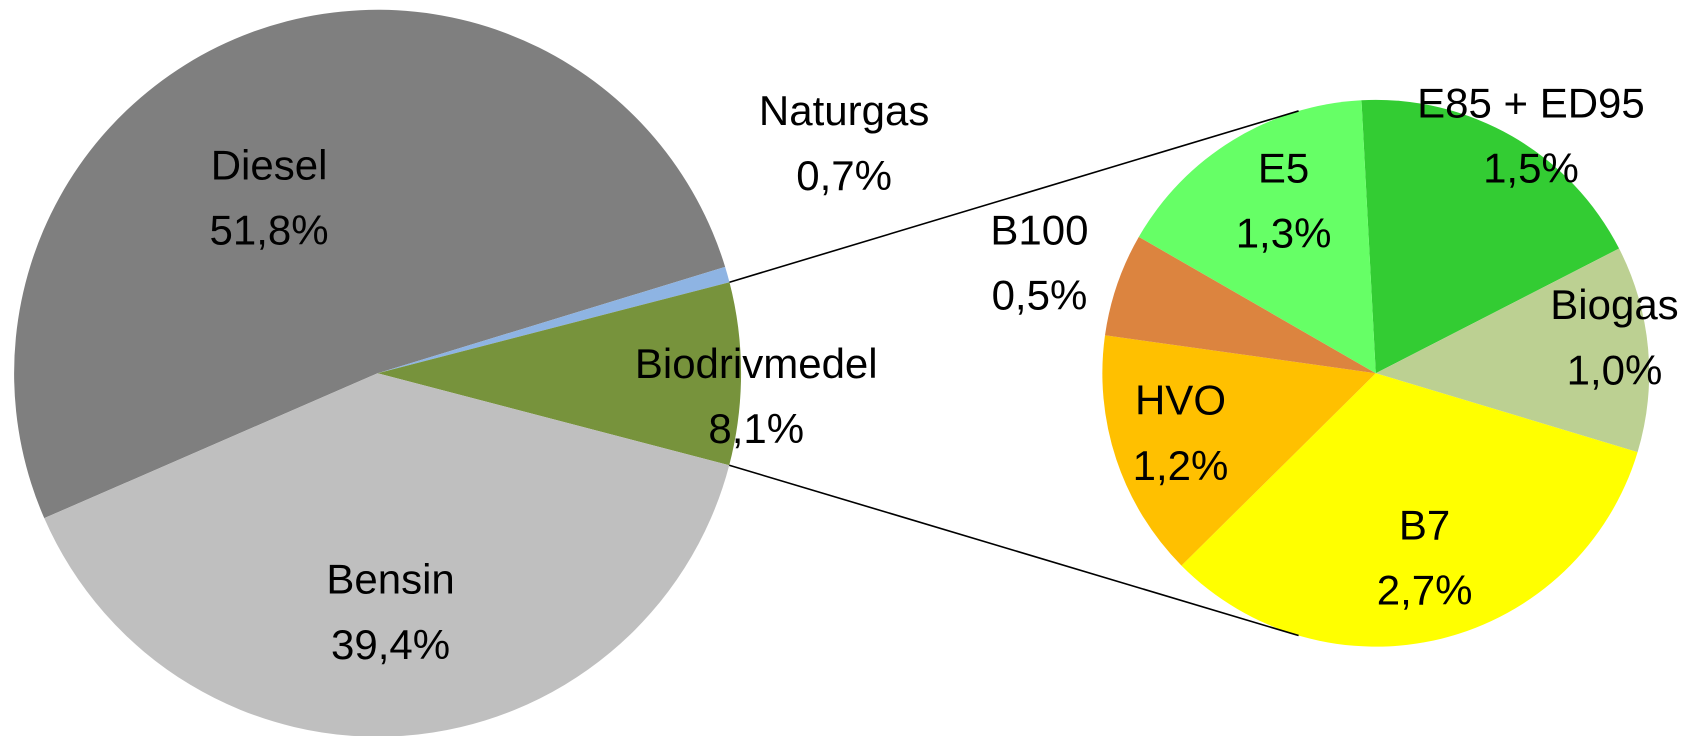 This screenshot has height=736, width=1701. I want to click on slice-label: Diesel, so click(269, 164).